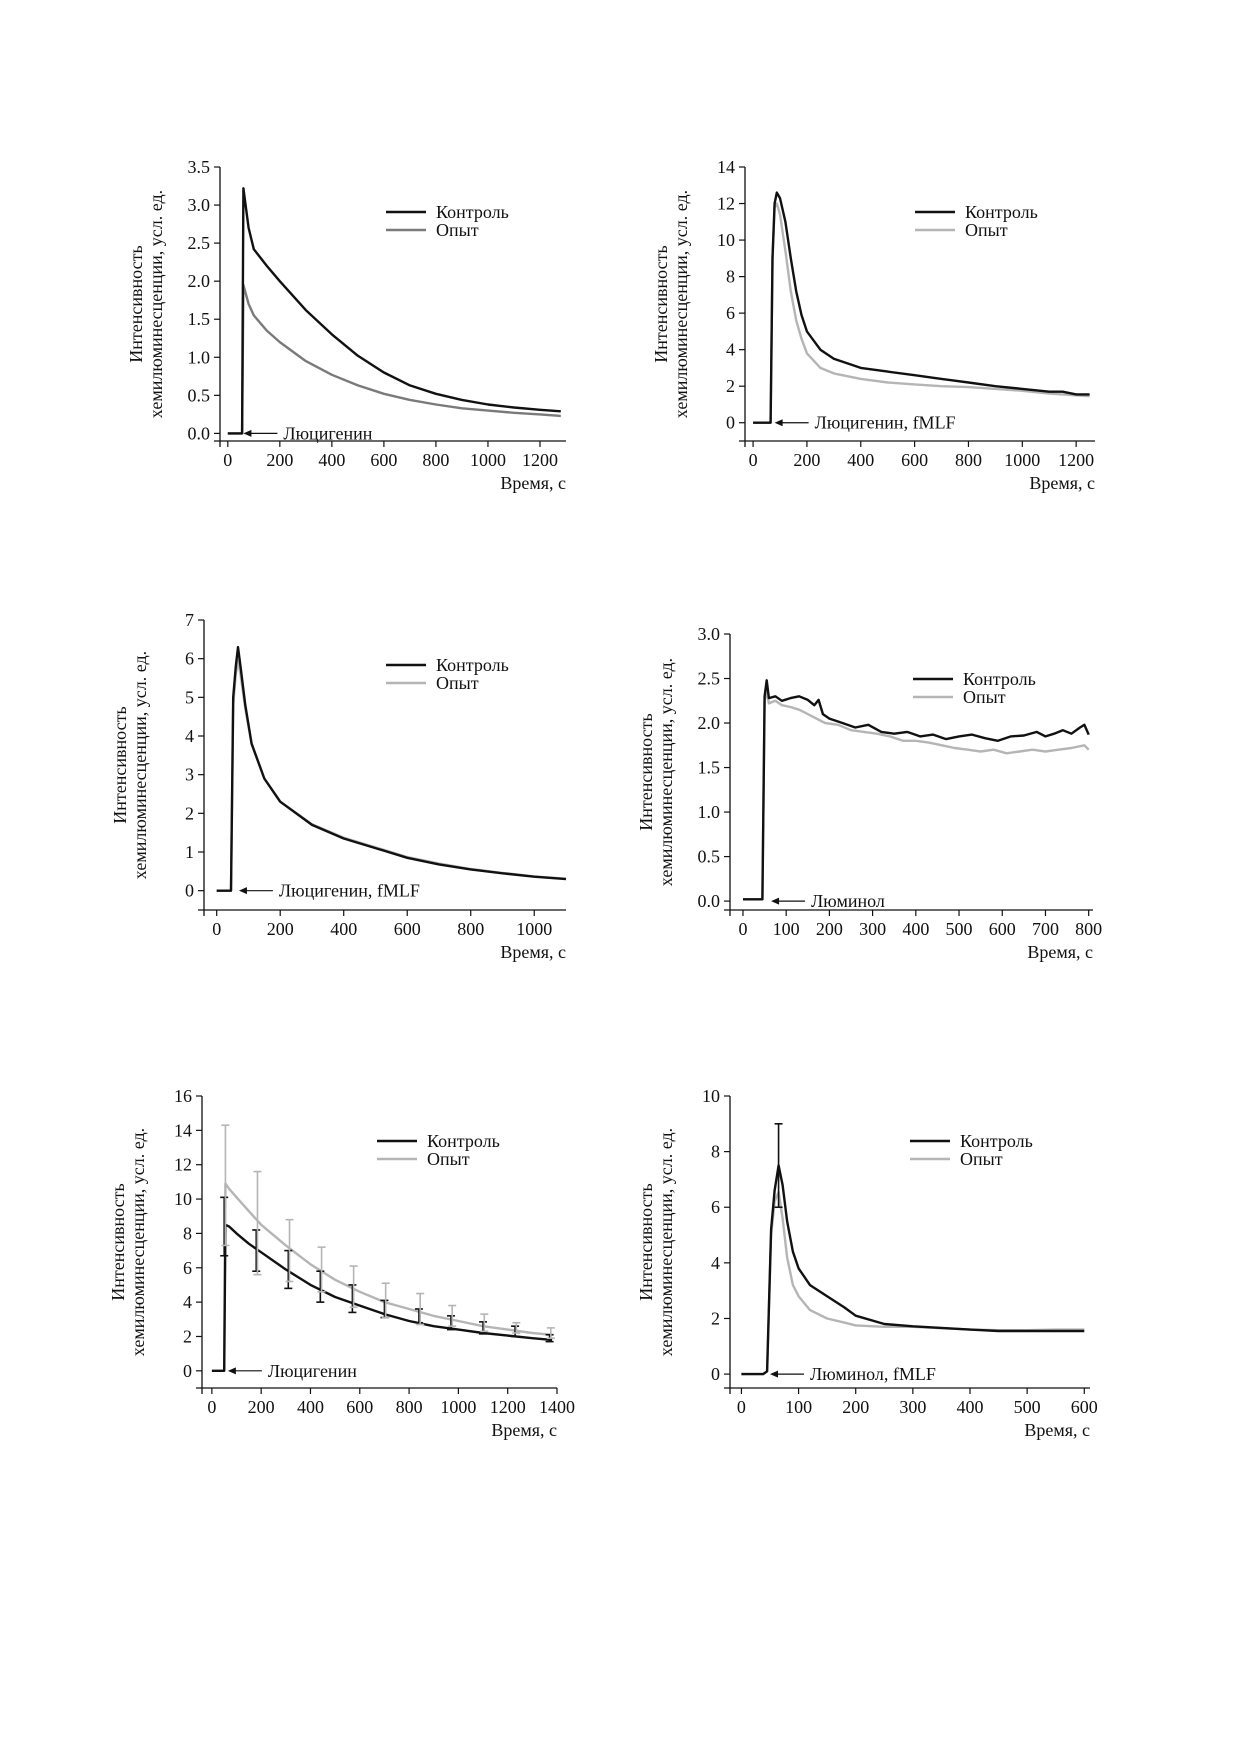 The image size is (1240, 1754). I want to click on chart-b-xtick-label: 0, so click(753, 460).